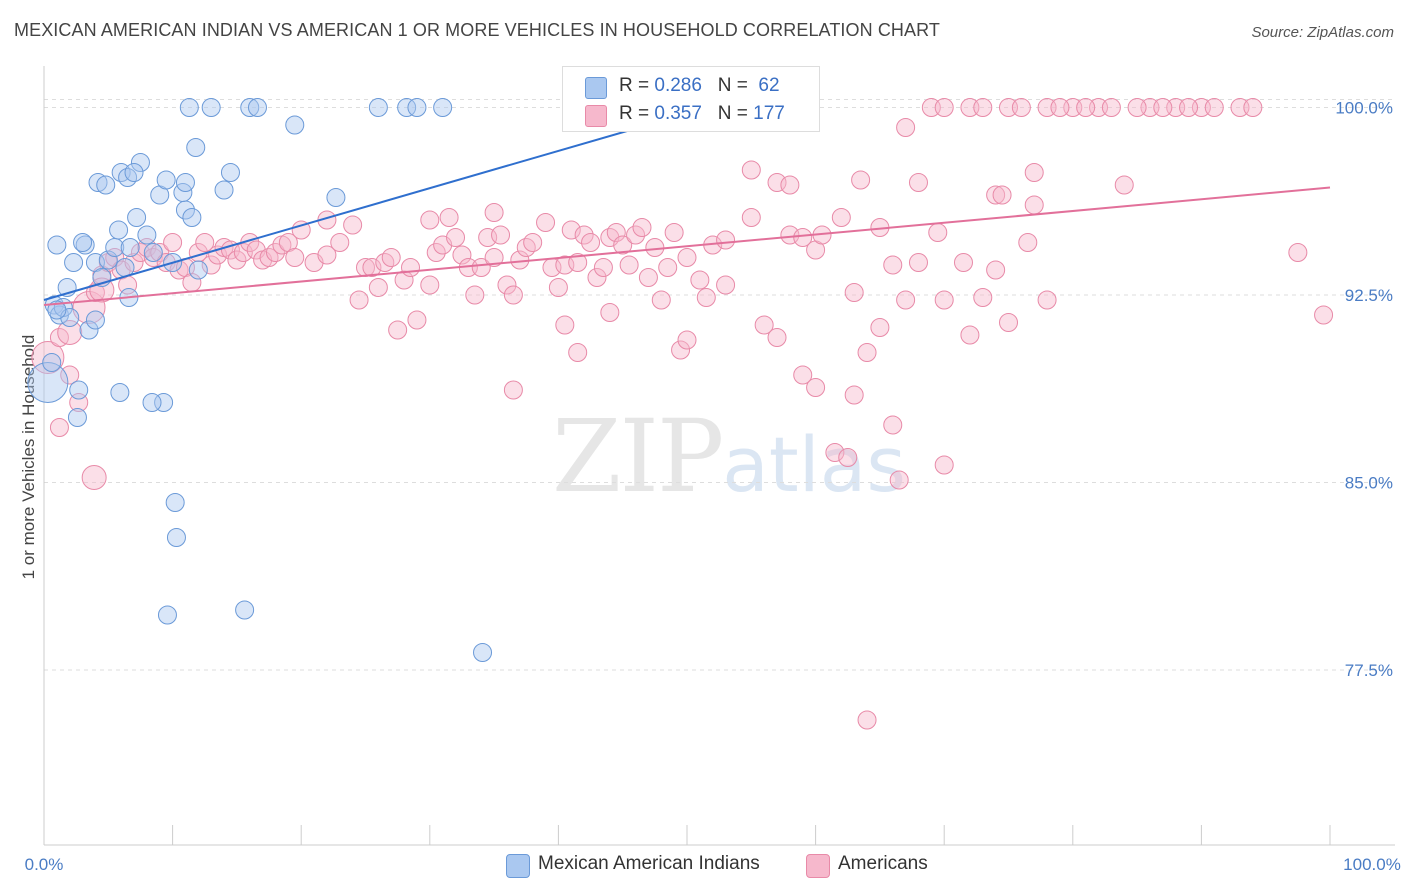 This screenshot has width=1406, height=892. I want to click on n-label-1: N =, so click(735, 85).